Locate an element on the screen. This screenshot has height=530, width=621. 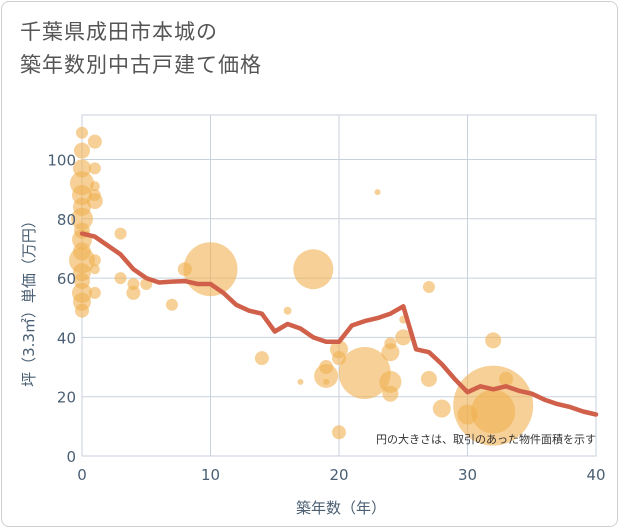
y-tick-label: 40 is located at coordinates (66, 338).